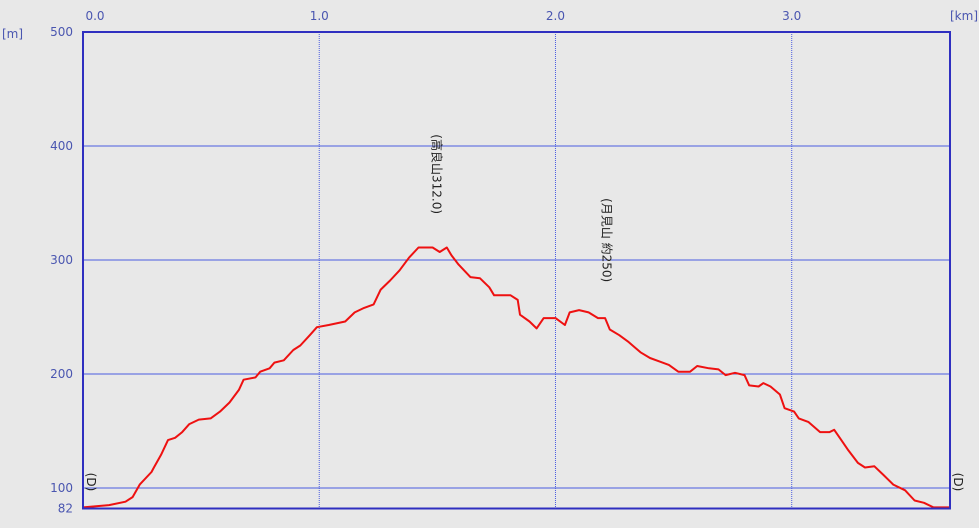  What do you see at coordinates (12, 34) in the screenshot?
I see `y-unit-label: [m]` at bounding box center [12, 34].